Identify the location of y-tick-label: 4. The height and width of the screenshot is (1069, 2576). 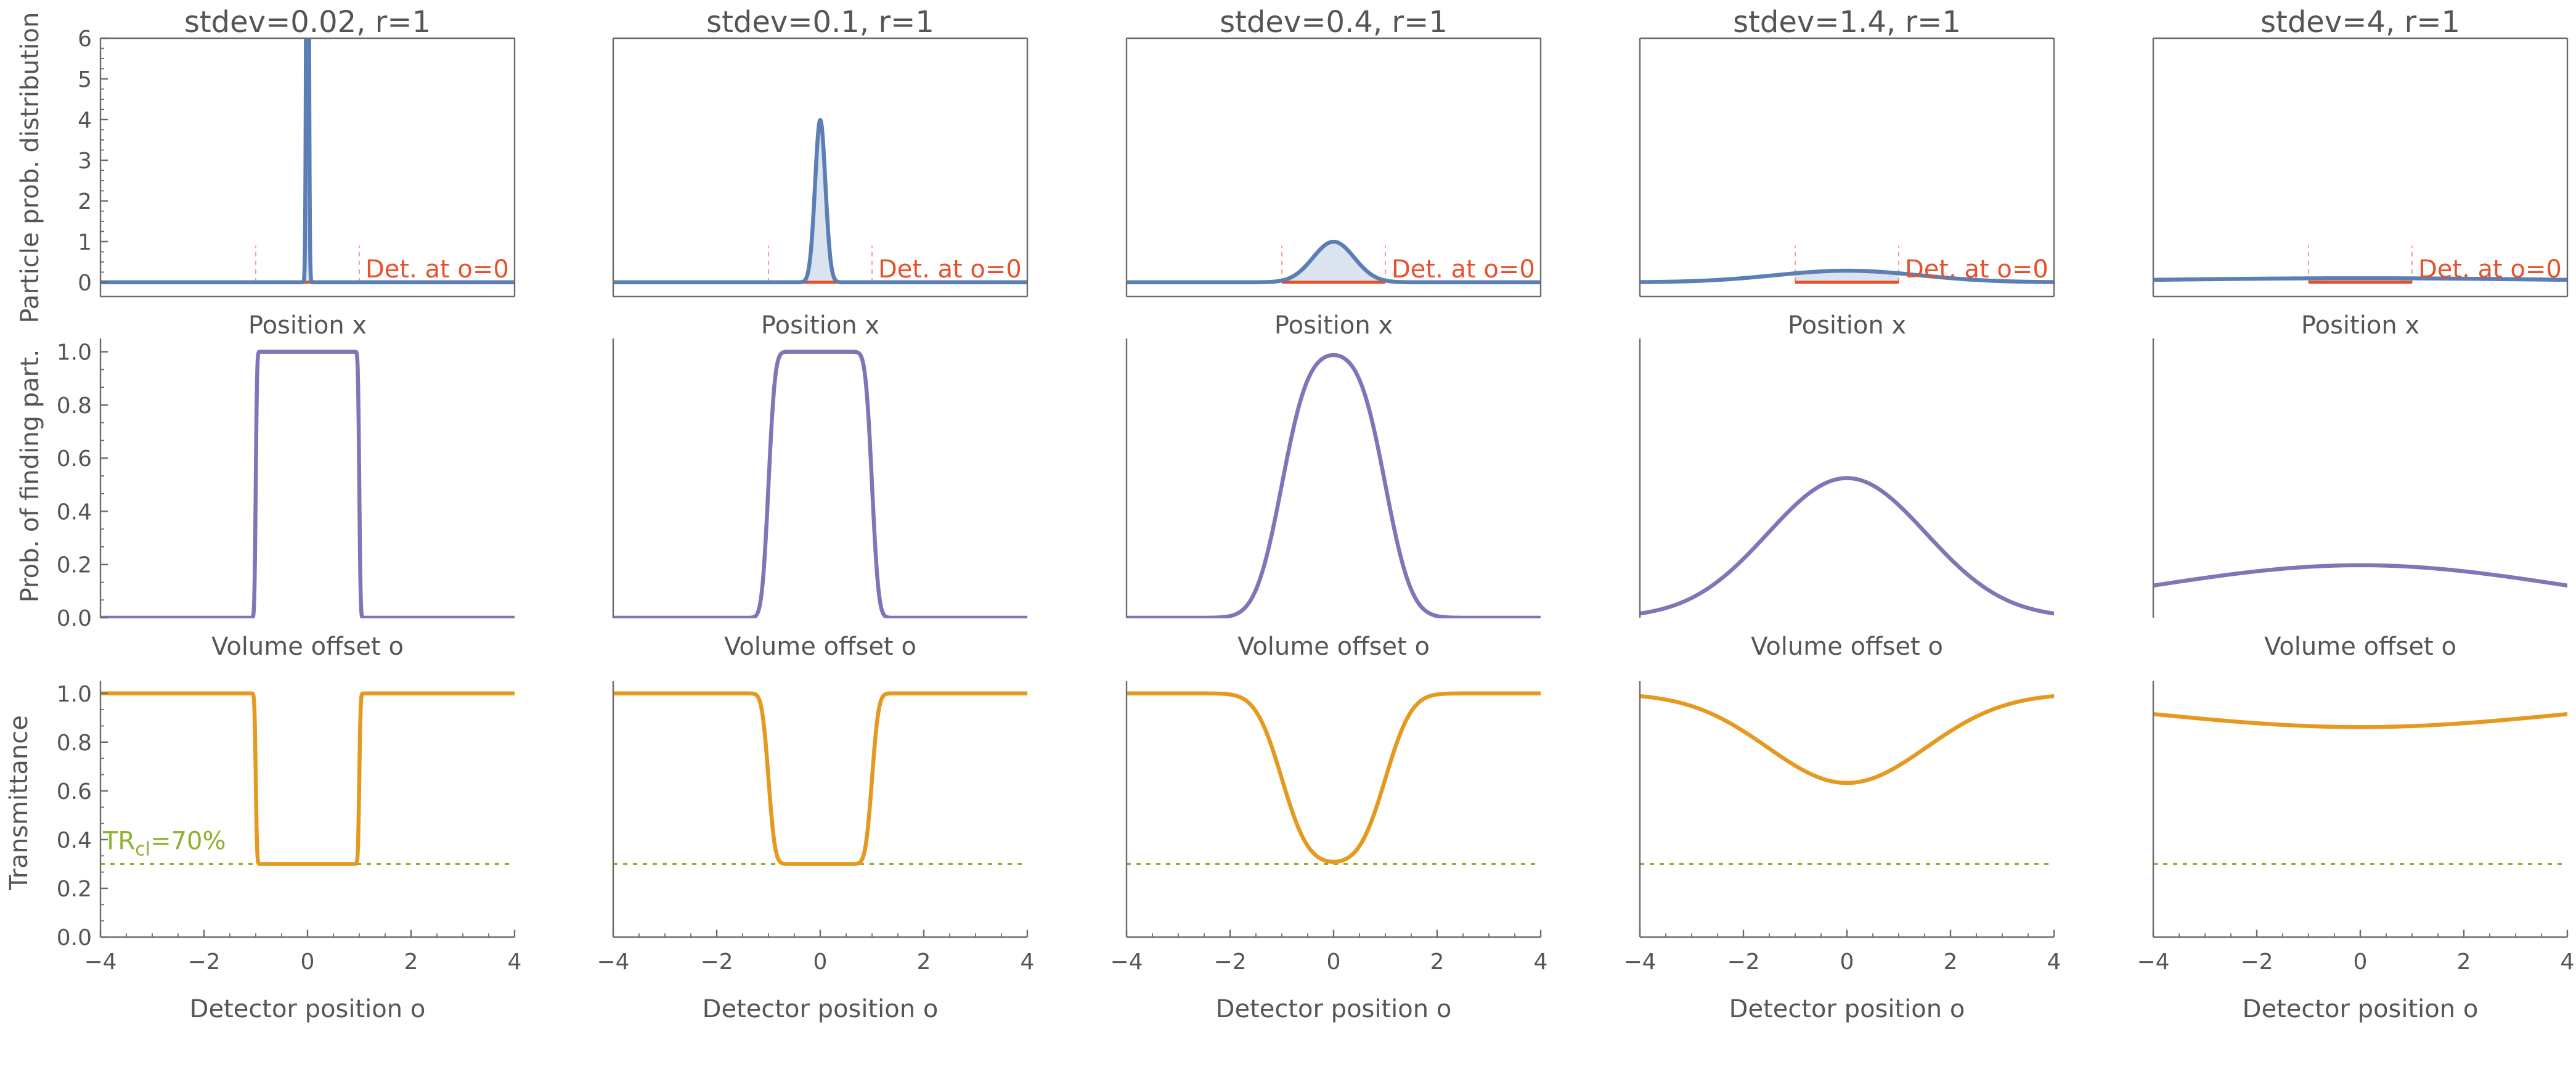
(85, 120).